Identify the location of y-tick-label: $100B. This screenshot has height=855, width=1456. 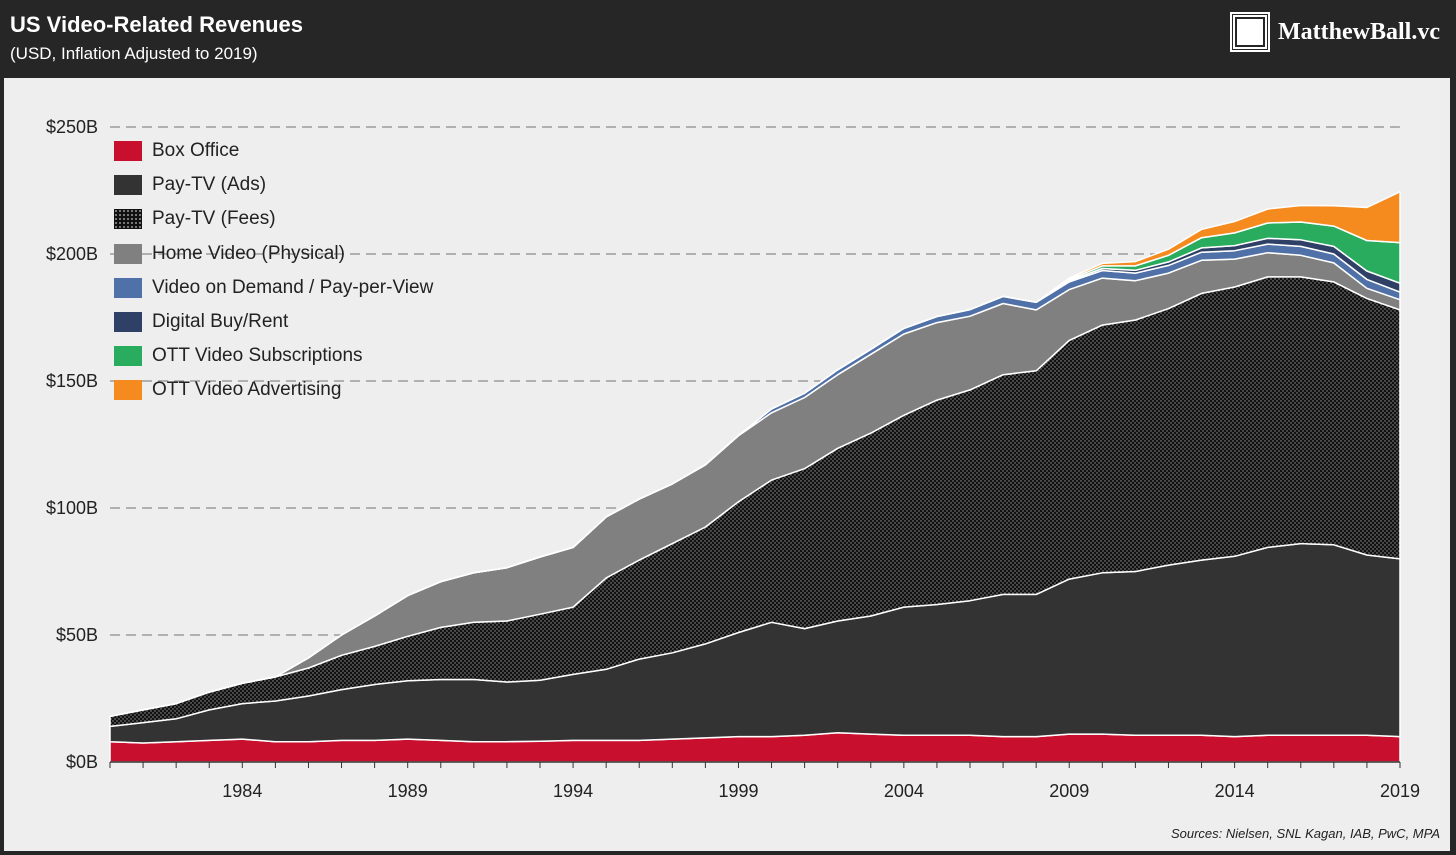
(72, 508).